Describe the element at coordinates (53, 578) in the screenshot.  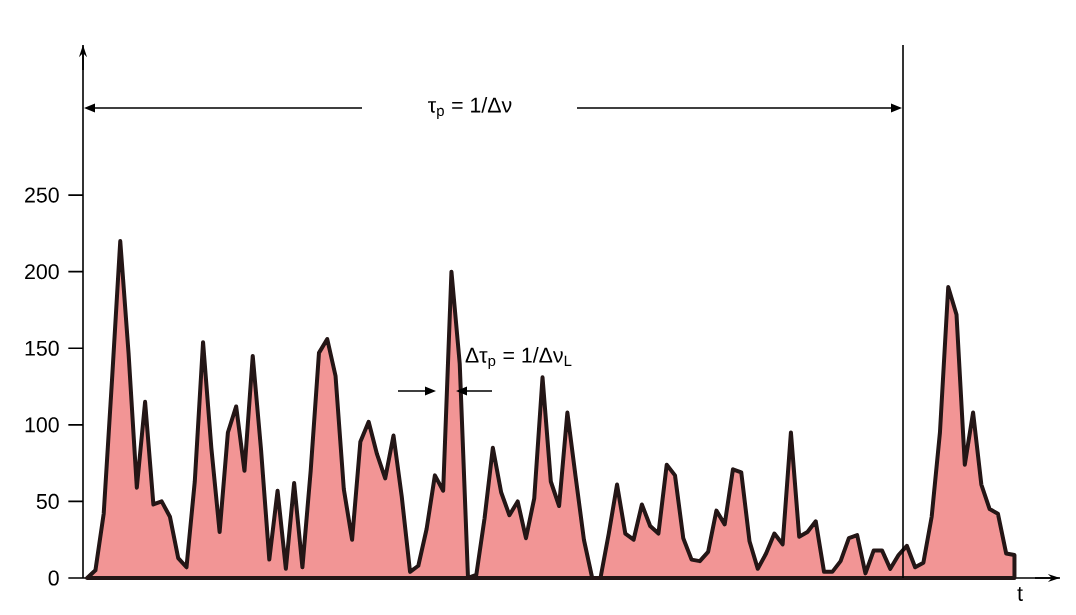
I see `y-tick-label: 0` at that location.